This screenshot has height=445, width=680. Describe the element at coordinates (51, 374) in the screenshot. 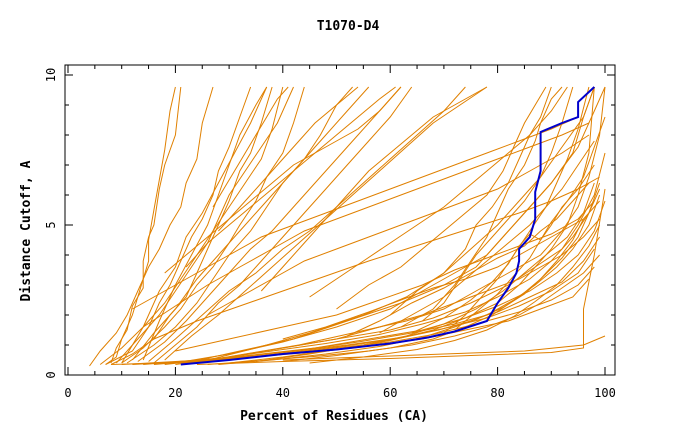

I see `y-tick-label-0: 0` at that location.